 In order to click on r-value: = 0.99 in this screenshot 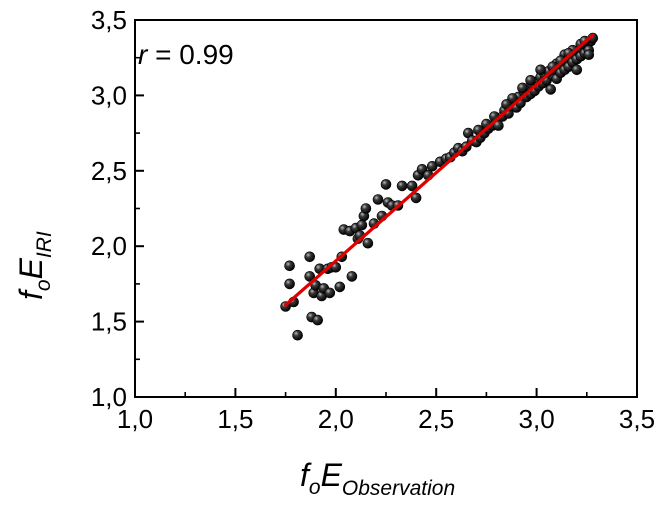, I will do `click(190, 54)`.